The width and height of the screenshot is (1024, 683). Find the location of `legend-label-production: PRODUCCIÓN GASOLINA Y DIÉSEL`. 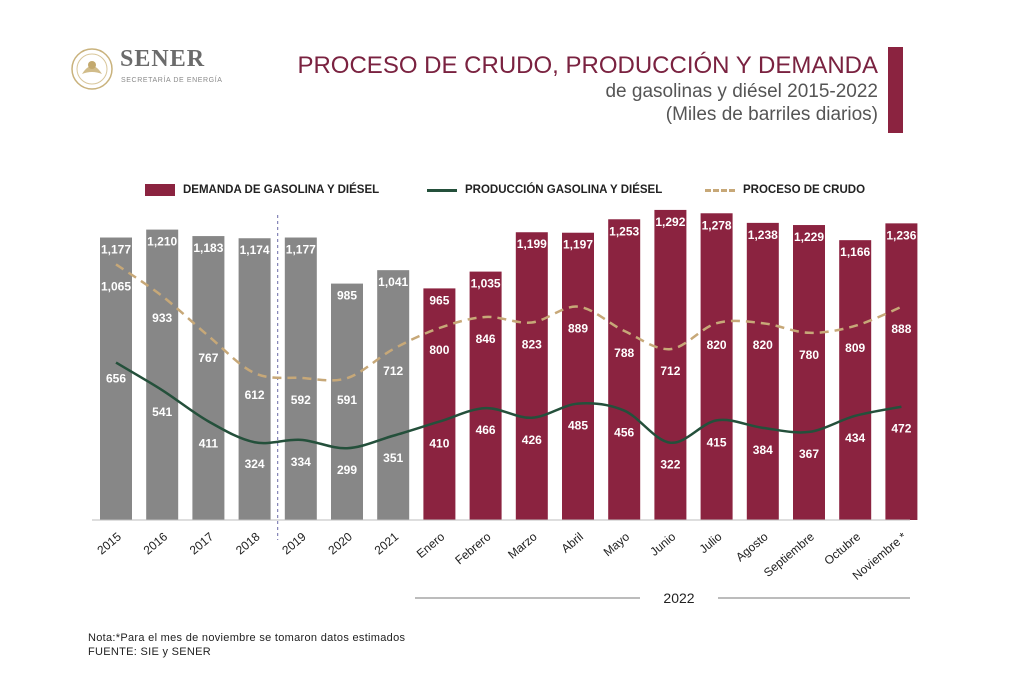

legend-label-production: PRODUCCIÓN GASOLINA Y DIÉSEL is located at coordinates (564, 190).